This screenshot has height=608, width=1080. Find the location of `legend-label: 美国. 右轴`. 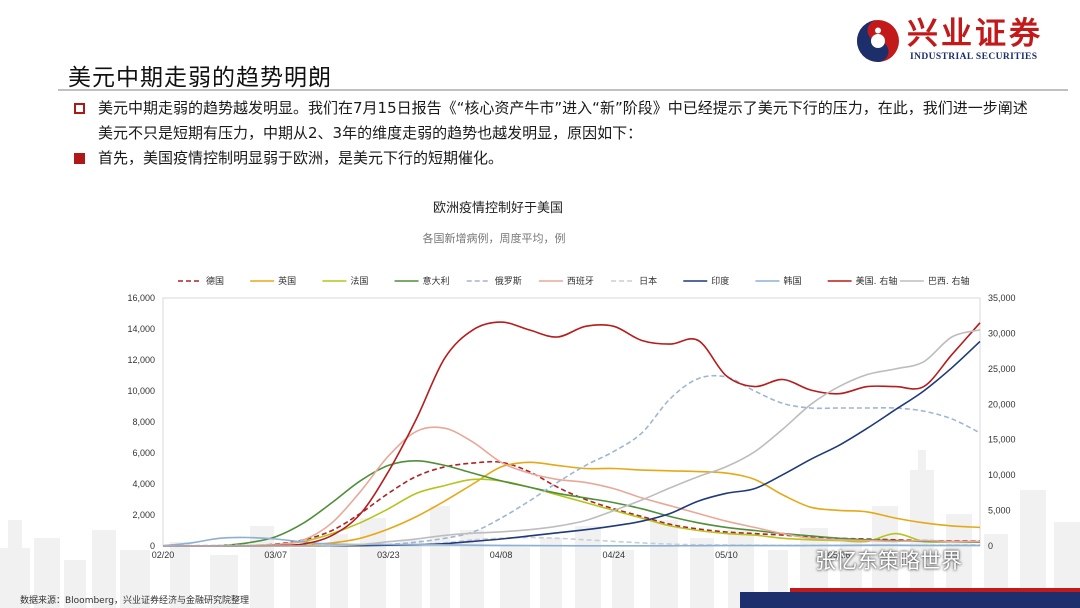

legend-label: 美国. 右轴 is located at coordinates (877, 281).